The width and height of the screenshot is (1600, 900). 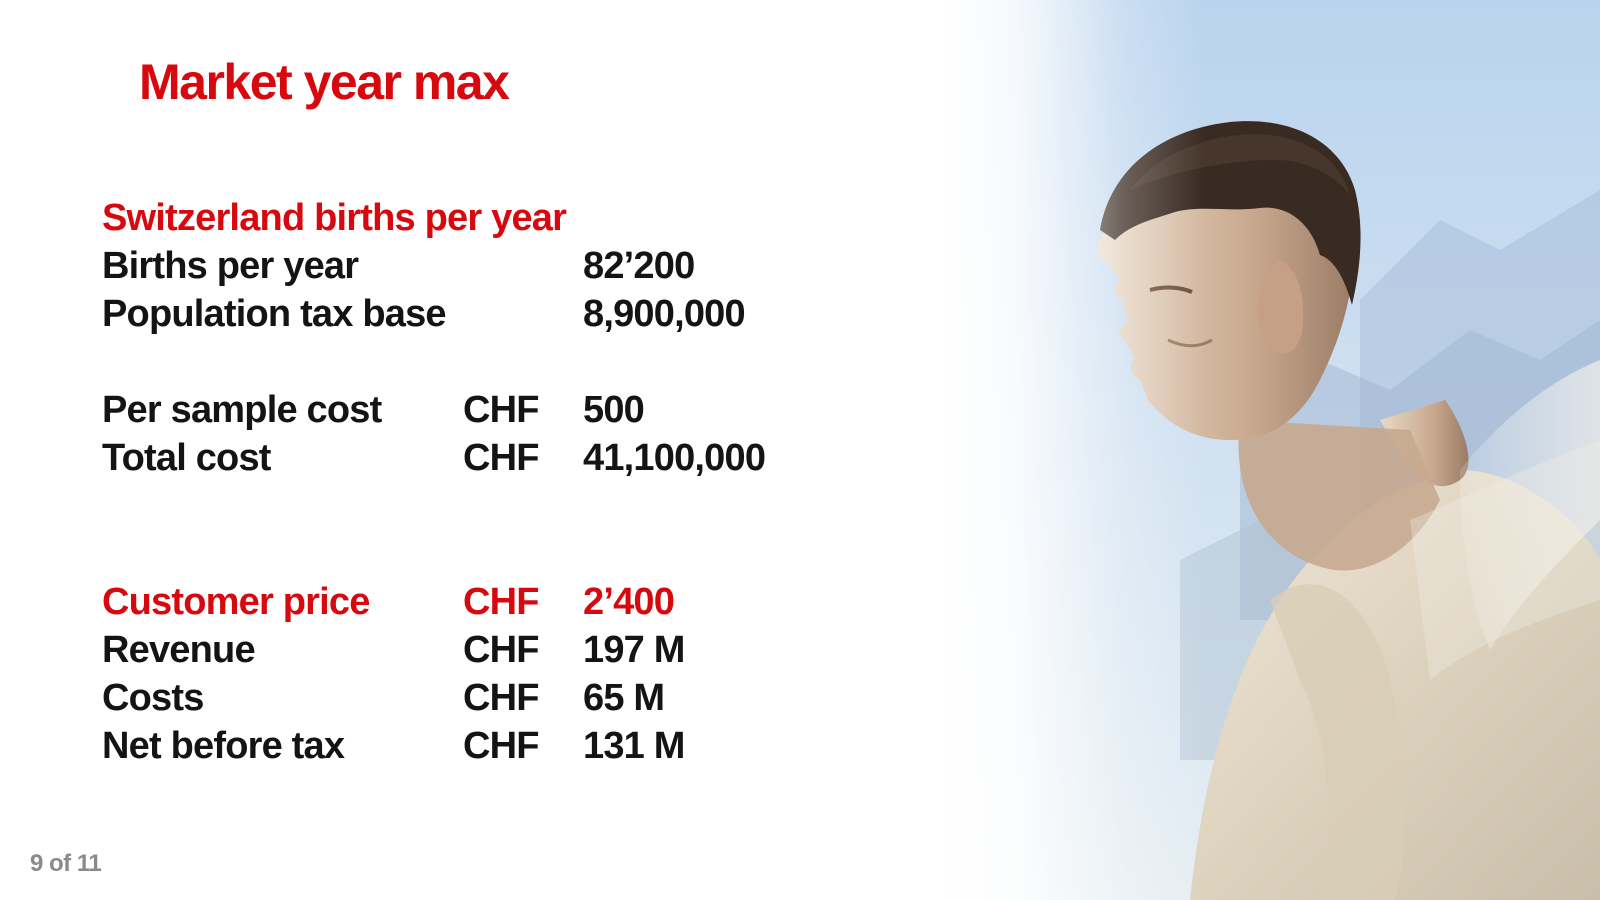 I want to click on row-total-cost: Total cost CHF 41,100,000, so click(x=462, y=458).